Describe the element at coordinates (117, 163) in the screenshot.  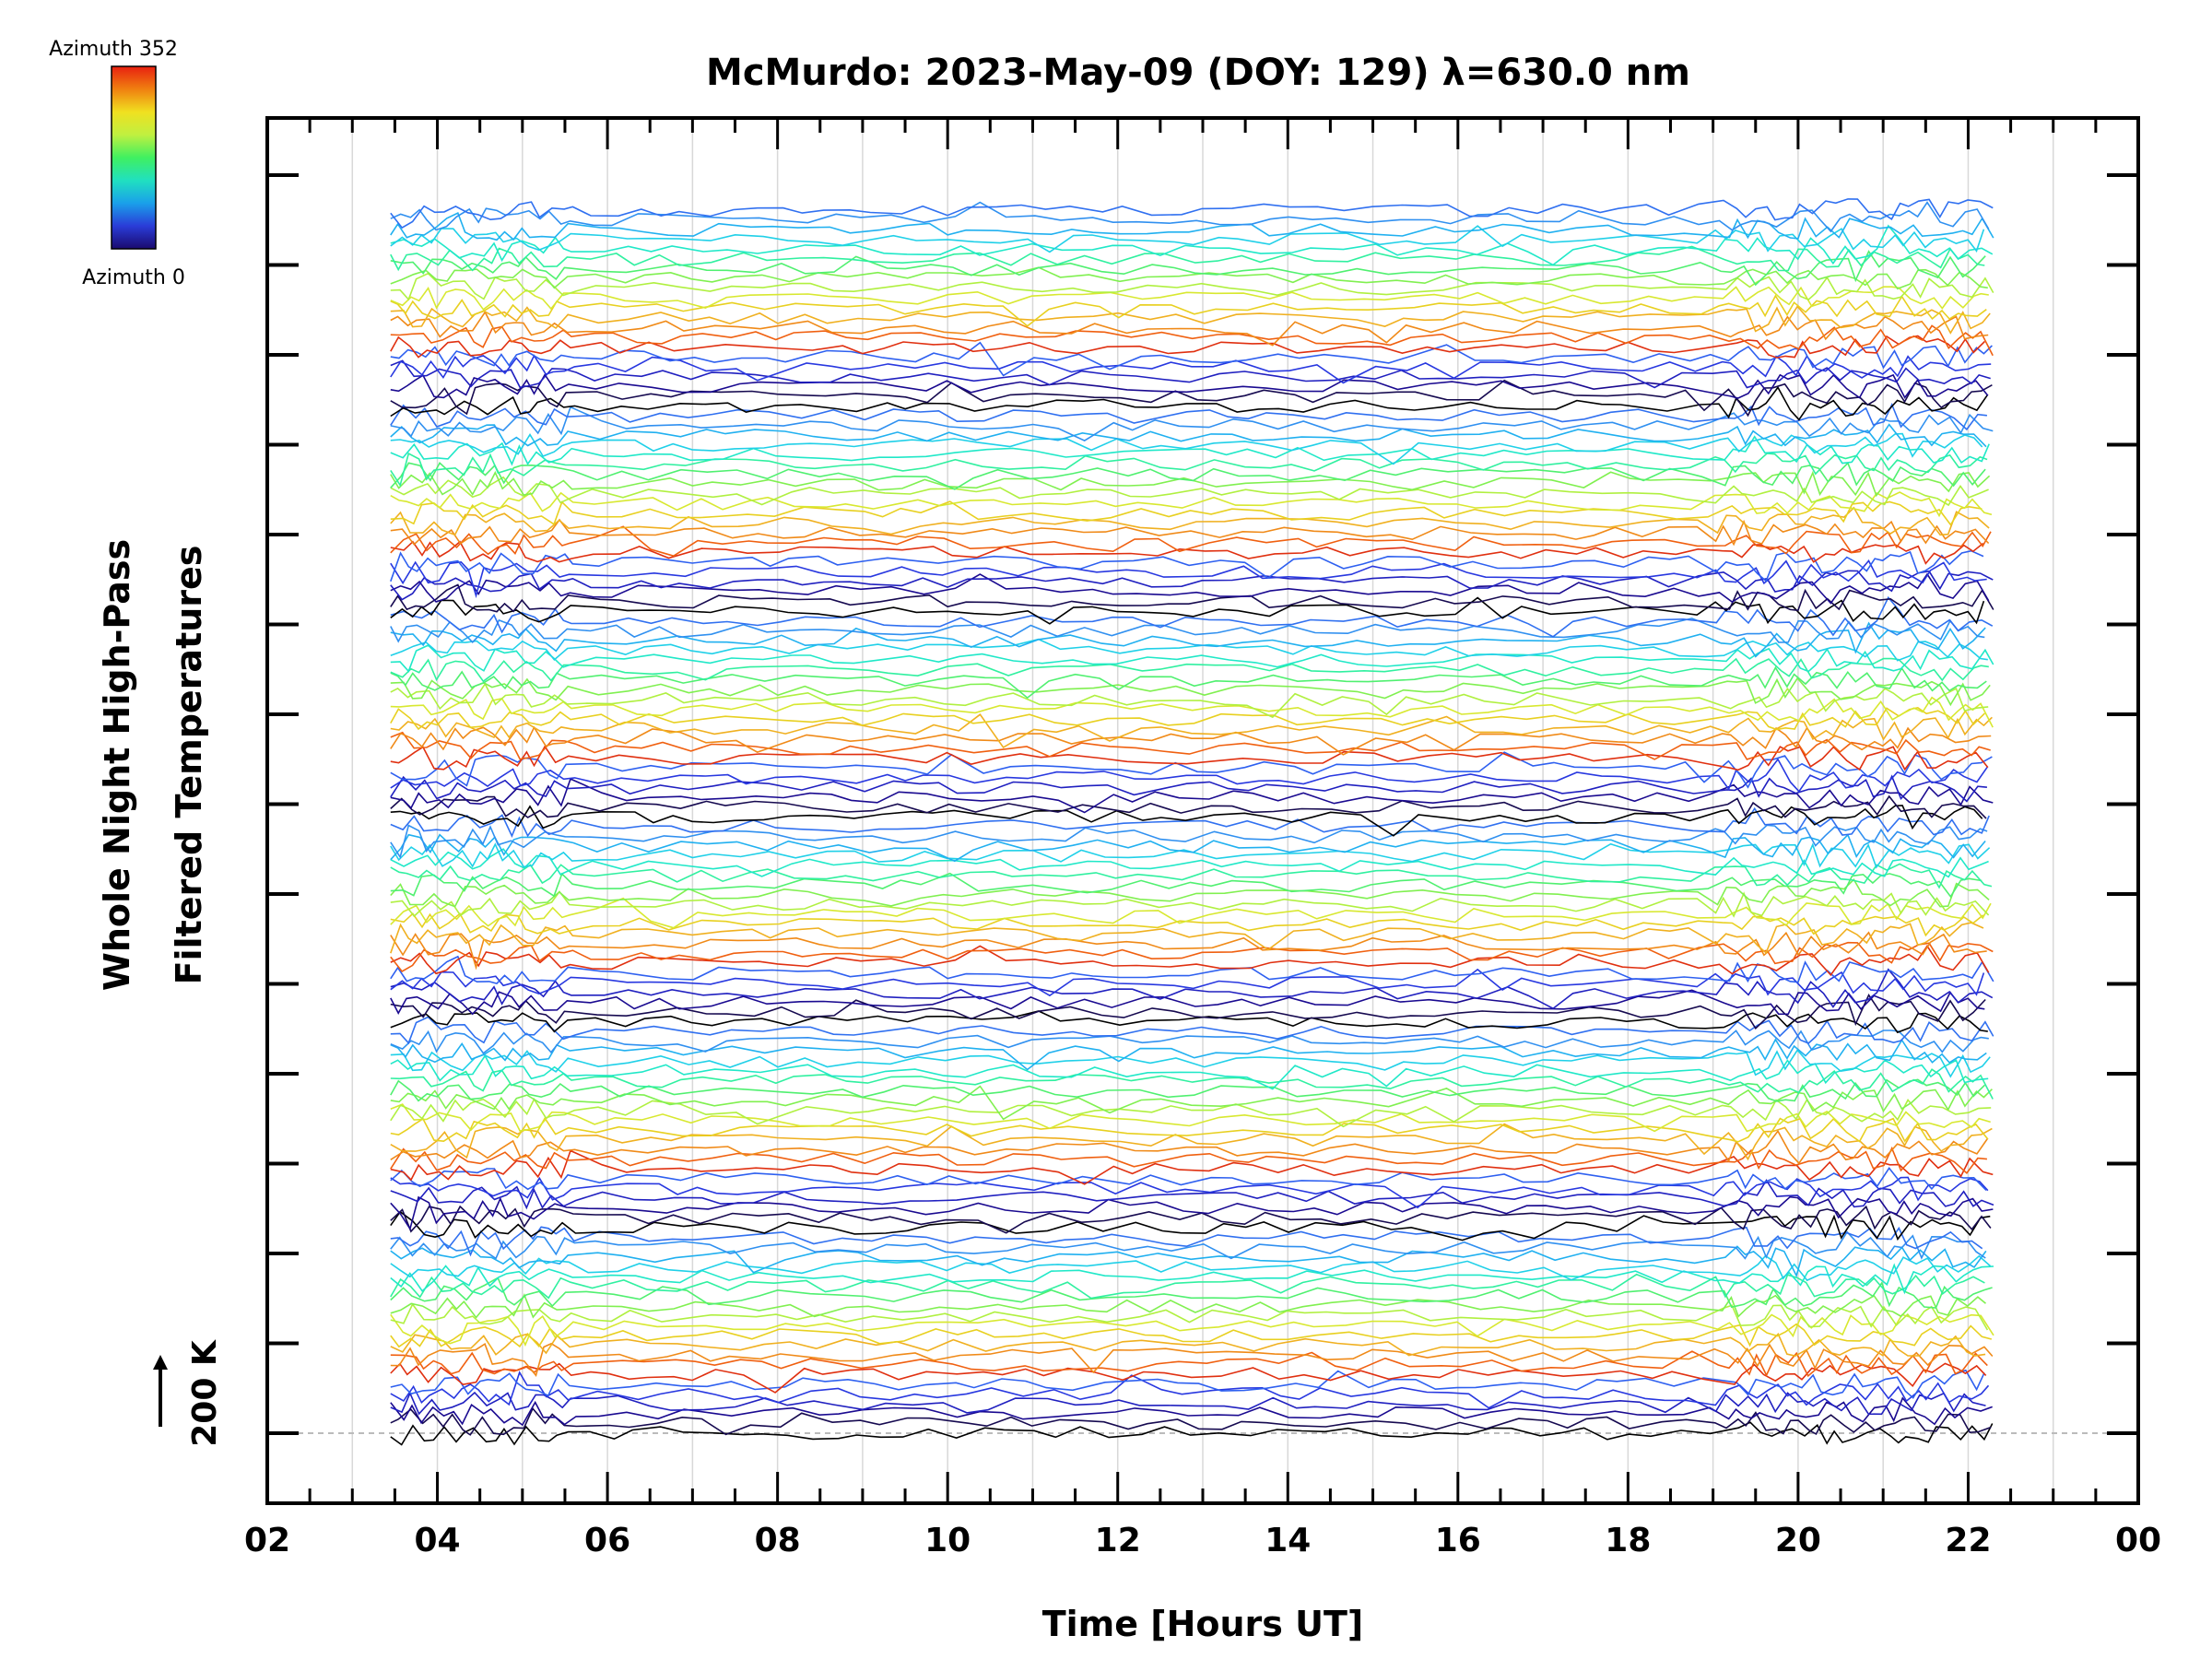
I see `colorbar: Azimuth 352 Azimuth 0` at that location.